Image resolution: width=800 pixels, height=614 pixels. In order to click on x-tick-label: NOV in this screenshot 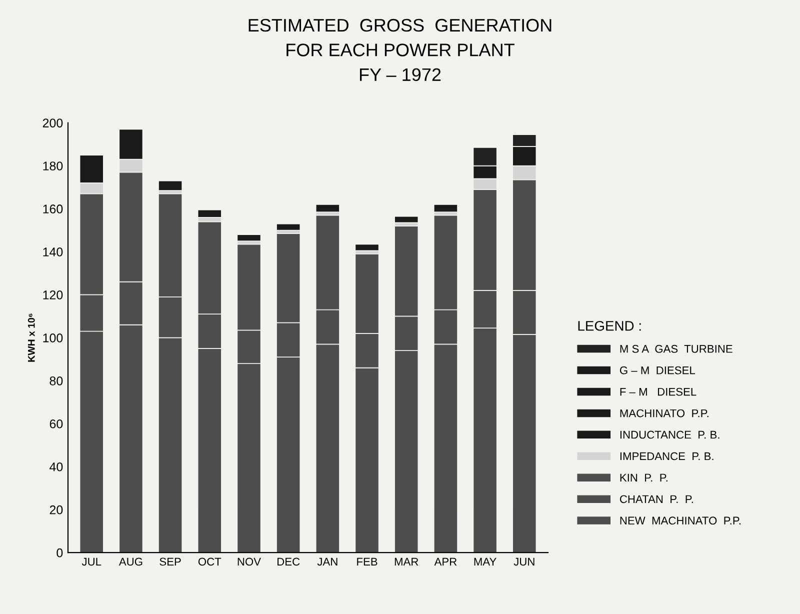, I will do `click(249, 562)`.